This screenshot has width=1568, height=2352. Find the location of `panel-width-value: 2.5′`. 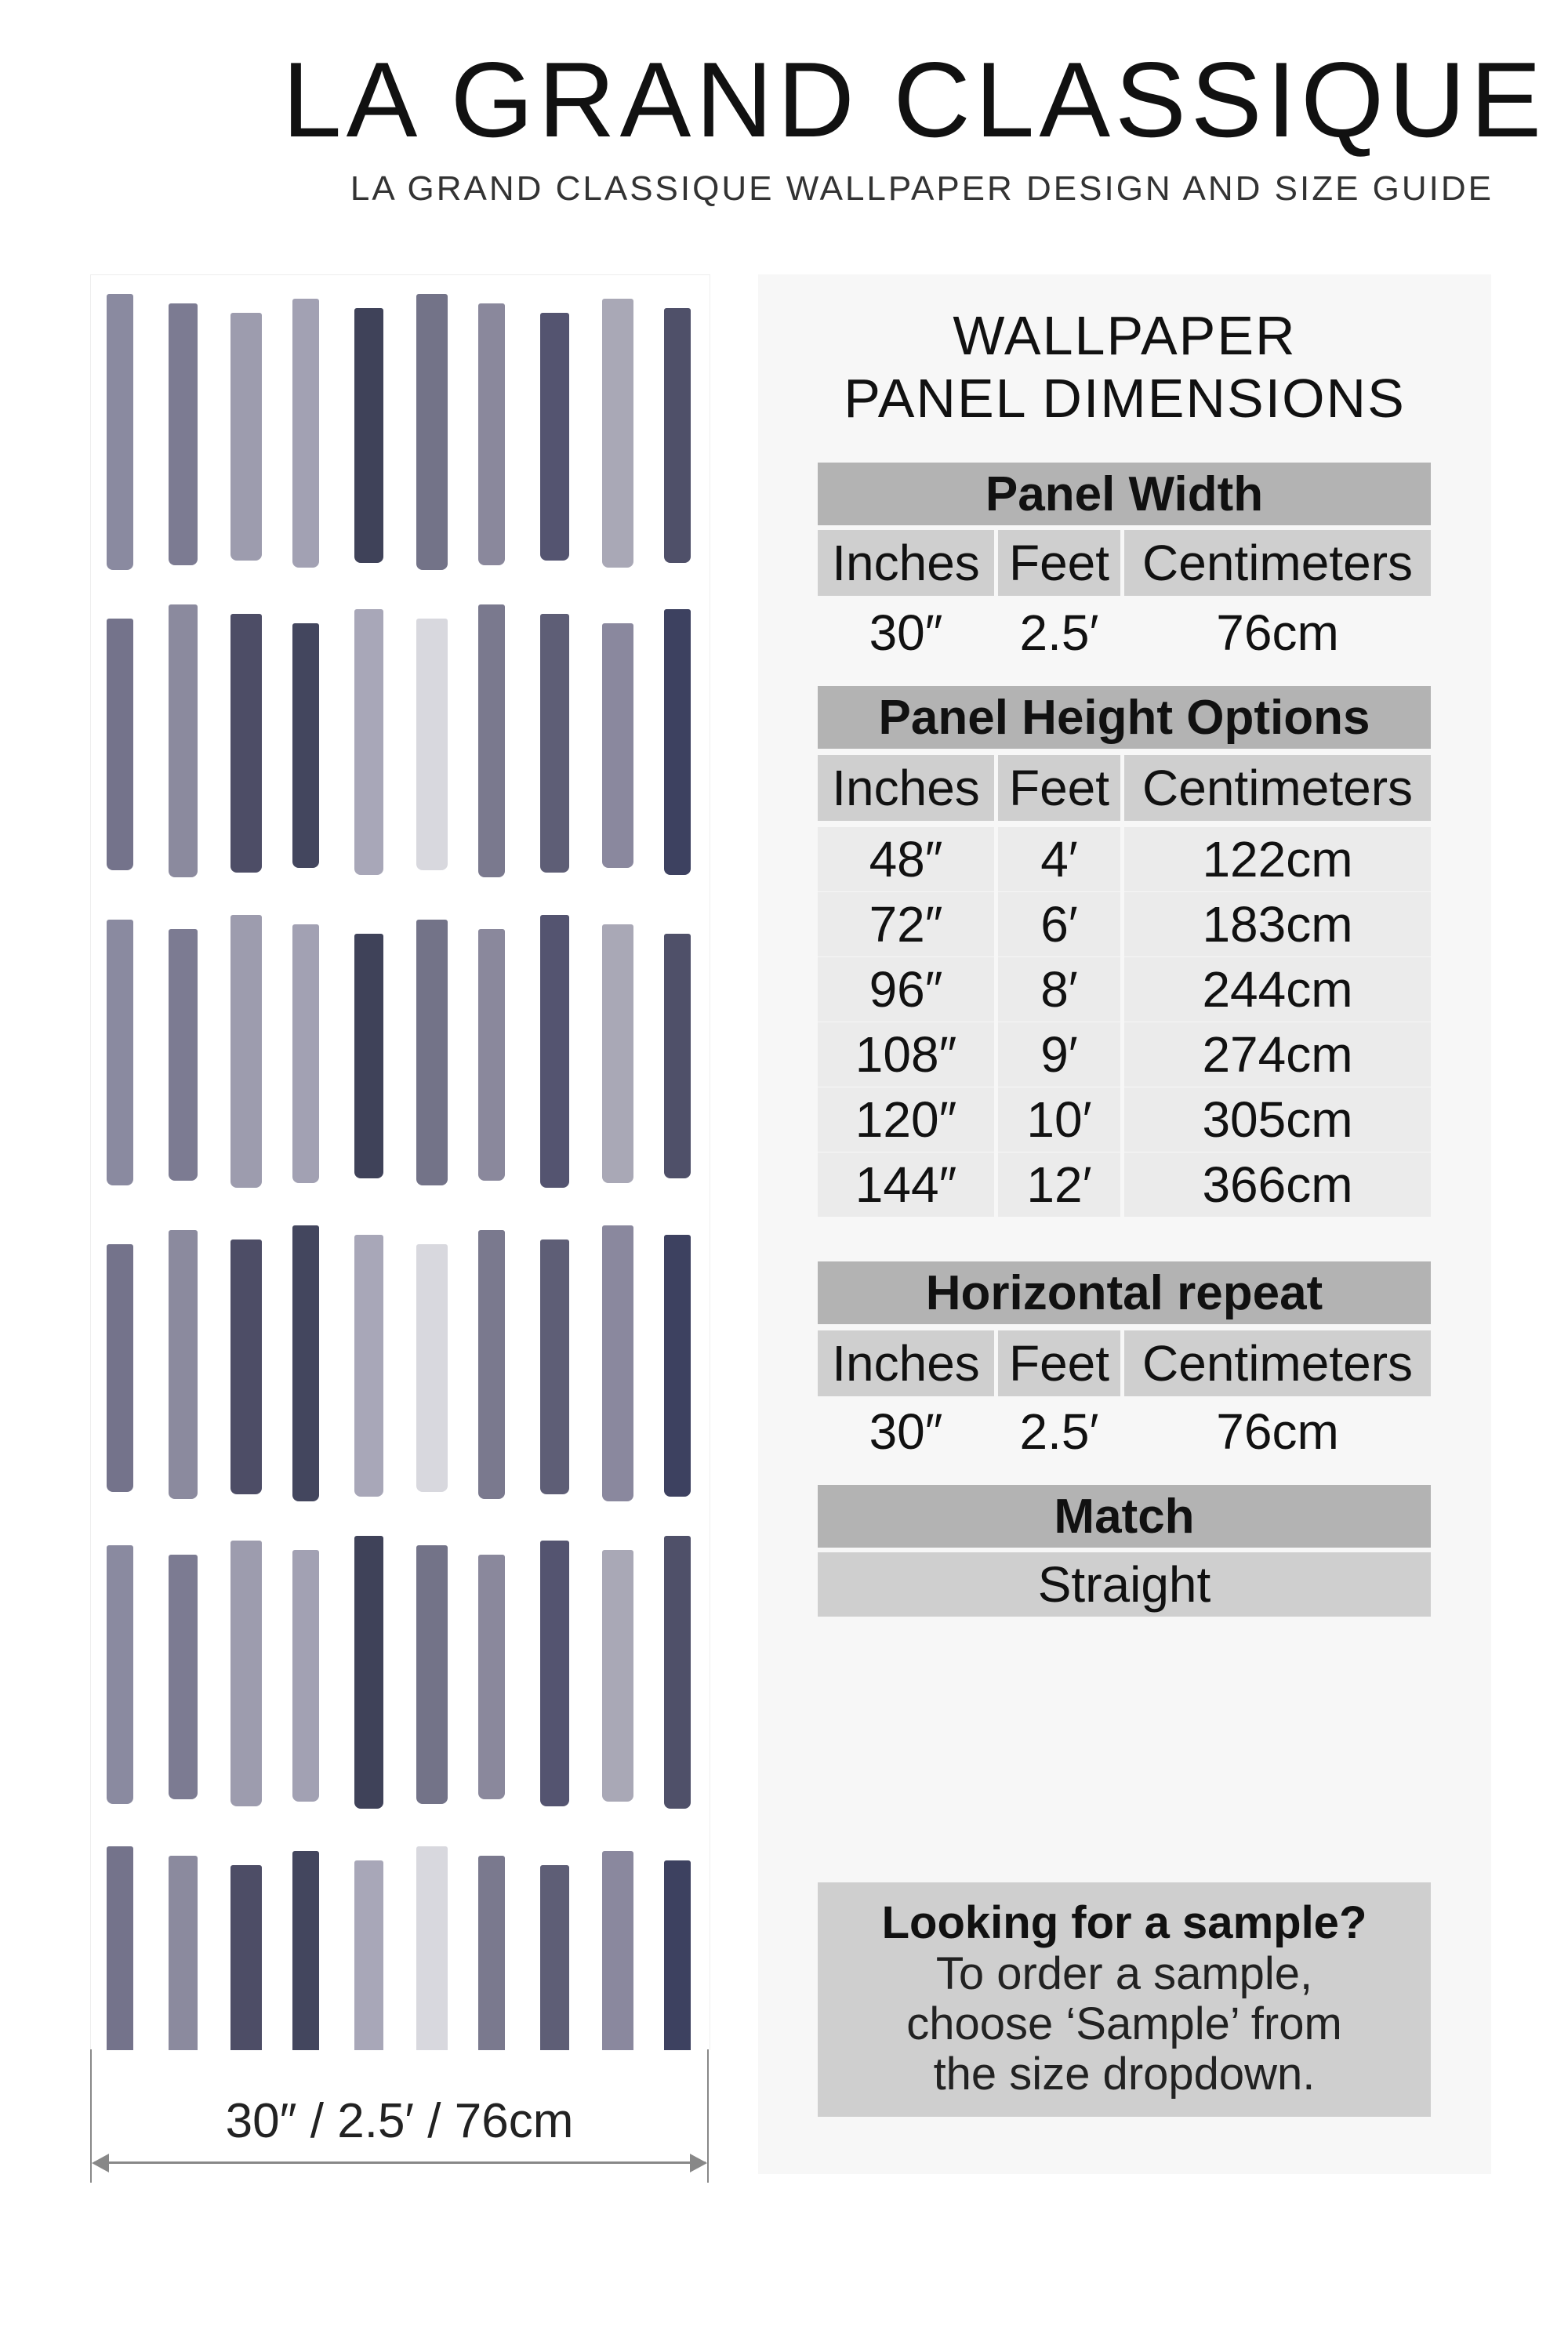

panel-width-value: 2.5′ is located at coordinates (1059, 632).